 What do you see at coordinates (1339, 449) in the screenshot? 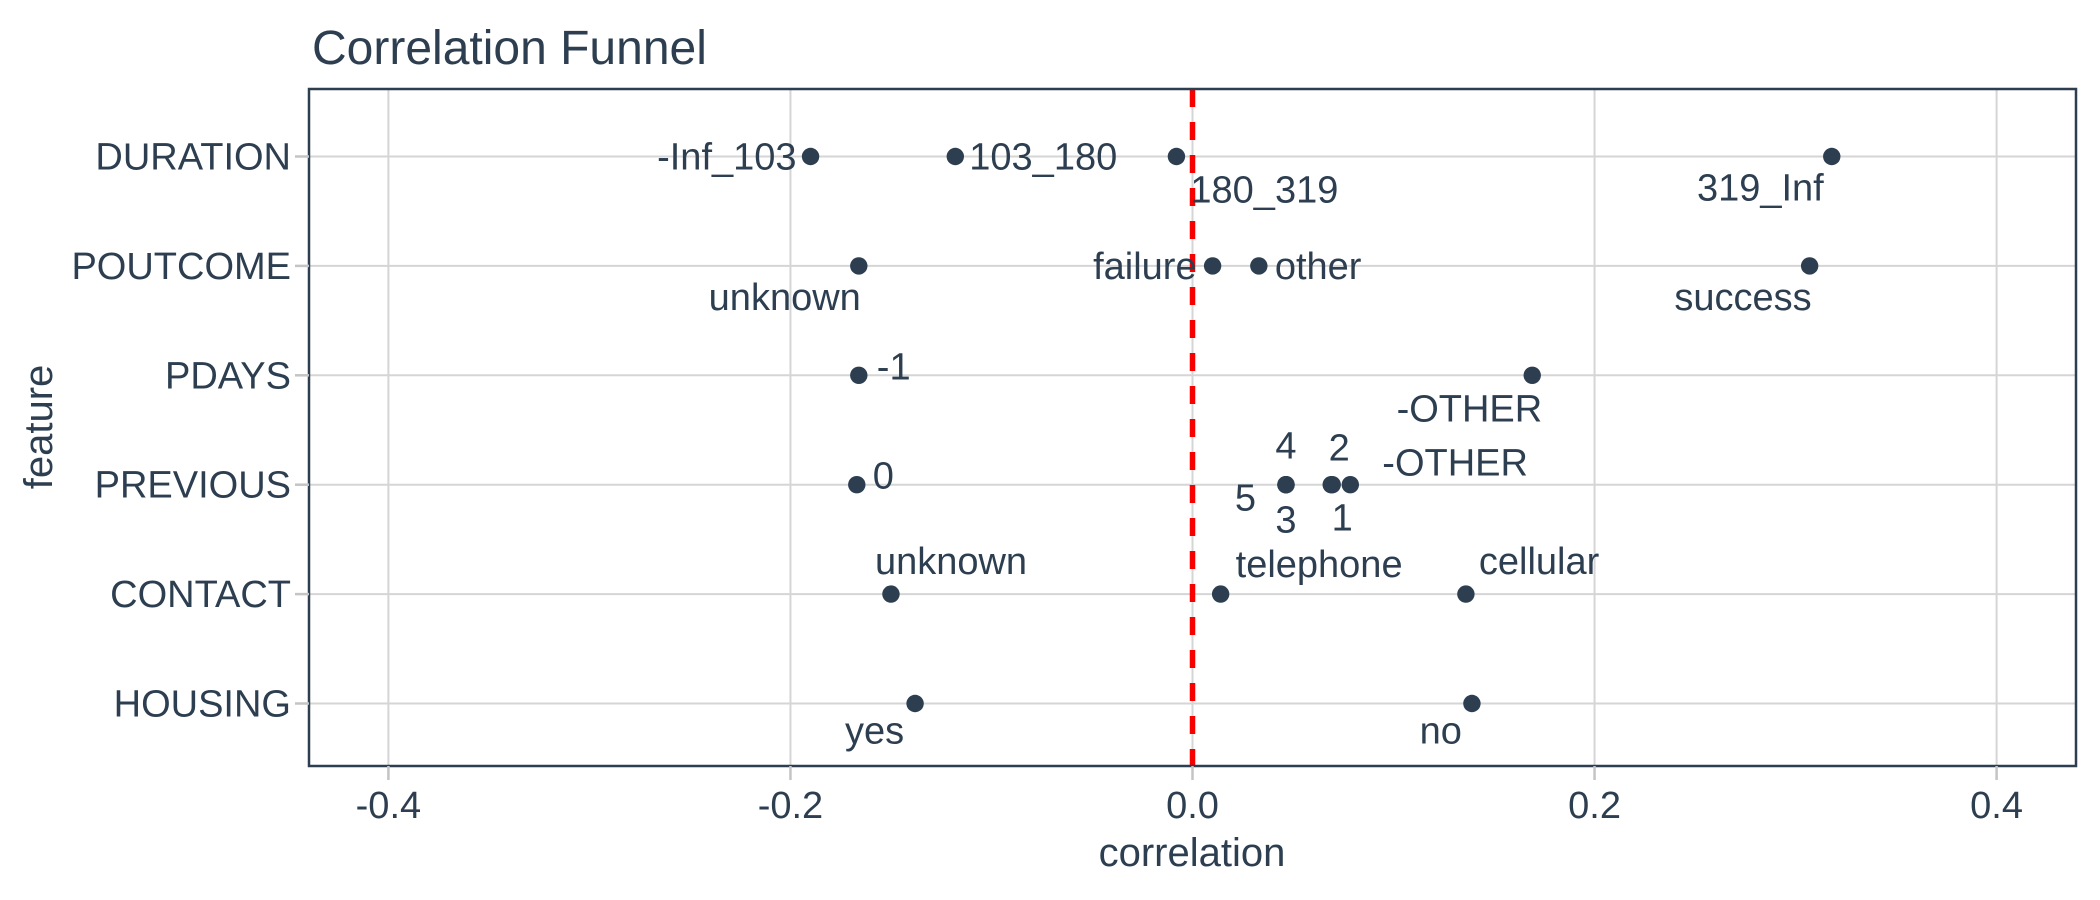
I see `data-point-label: 2` at bounding box center [1339, 449].